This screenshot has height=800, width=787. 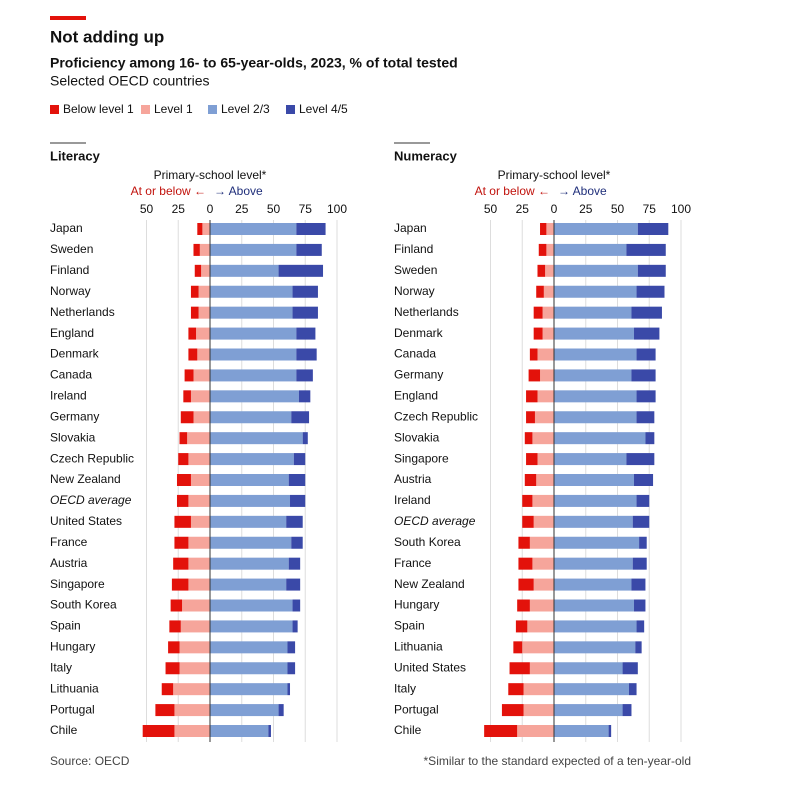 I want to click on category-label: Spain, so click(x=409, y=626).